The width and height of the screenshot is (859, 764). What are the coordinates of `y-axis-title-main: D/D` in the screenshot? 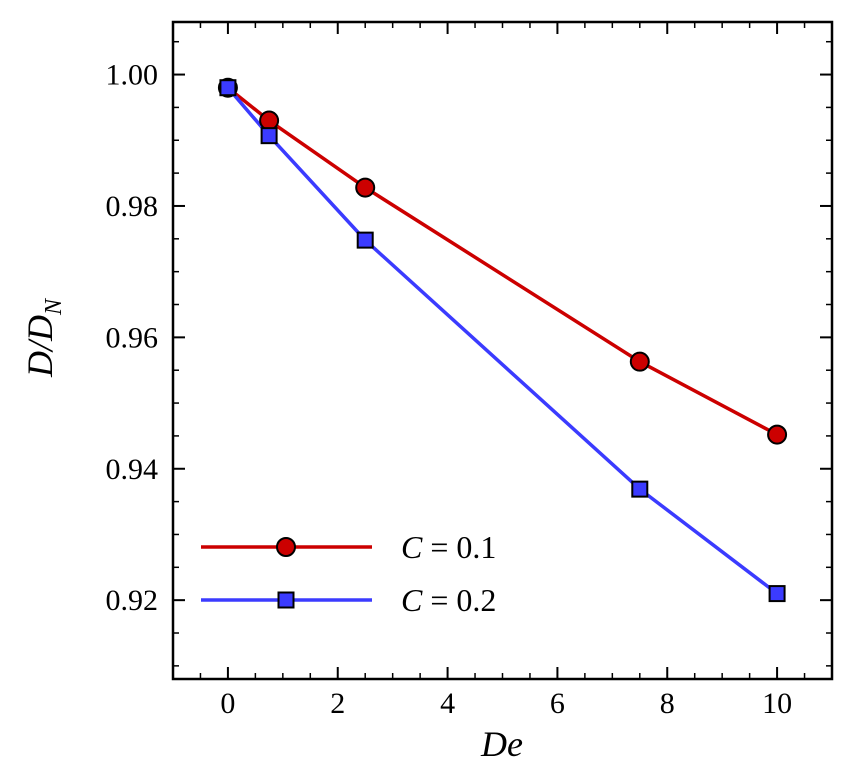 It's located at (40, 346).